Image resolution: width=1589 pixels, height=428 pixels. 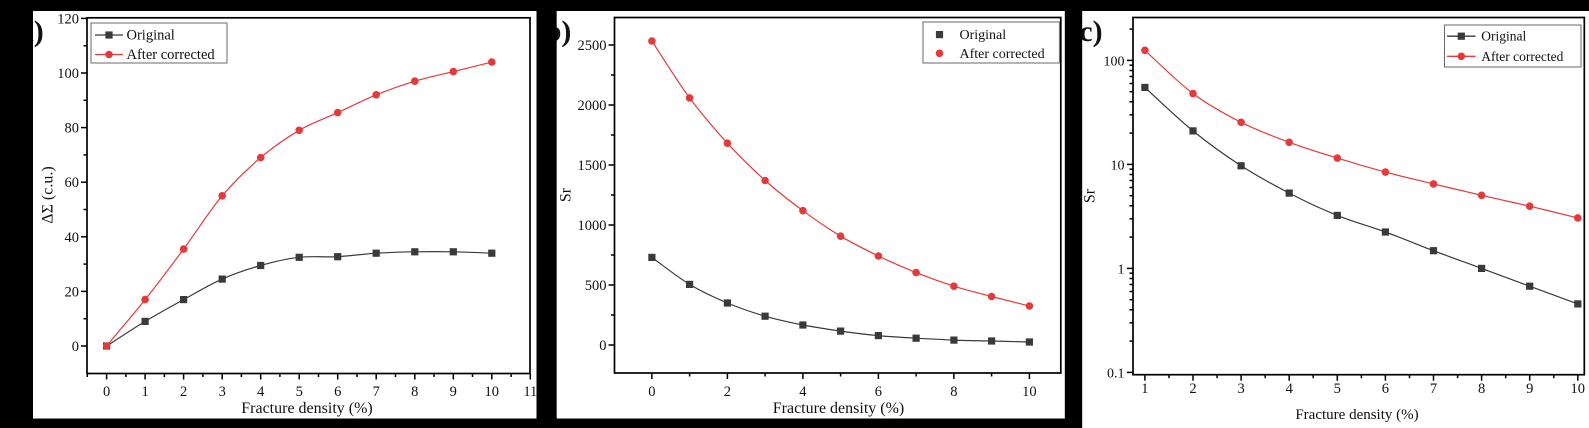 I want to click on svg-text: 40, so click(x=72, y=238).